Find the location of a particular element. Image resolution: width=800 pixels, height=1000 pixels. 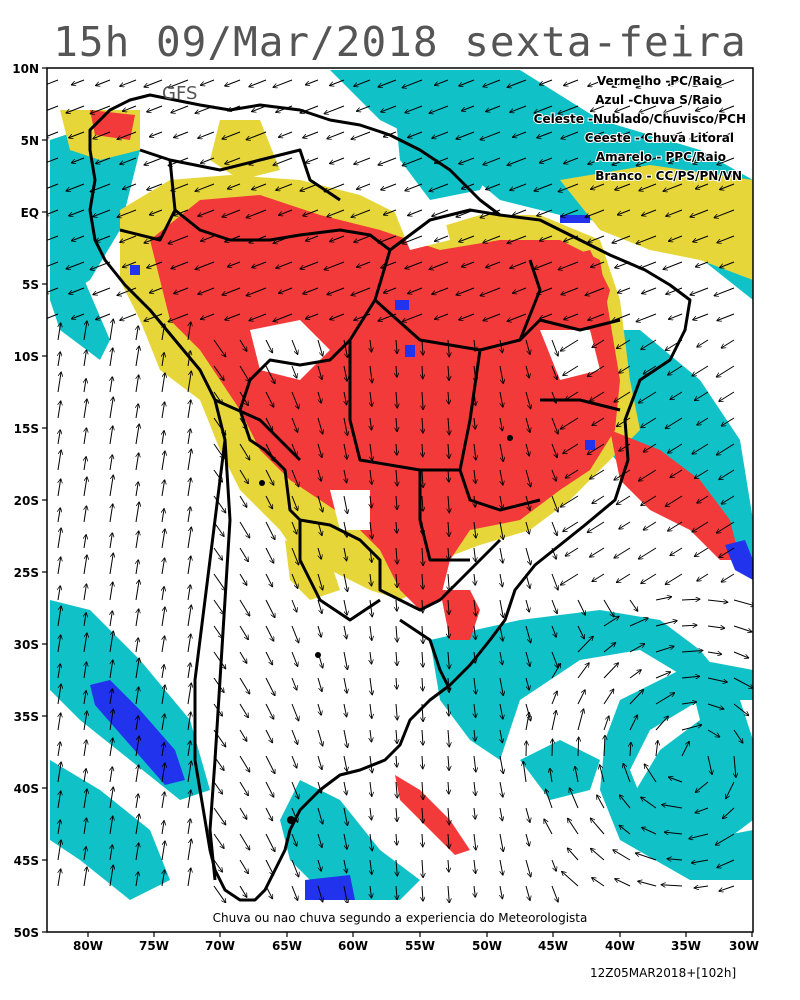

lon-label-70w: 70W is located at coordinates (220, 946).